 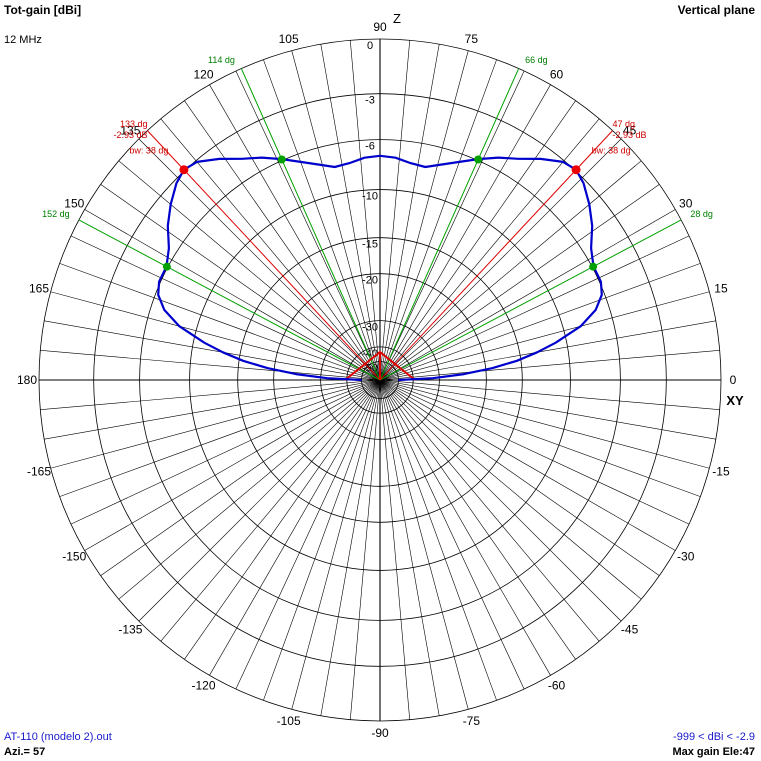 What do you see at coordinates (721, 471) in the screenshot?
I see `angle-tick-label: -15` at bounding box center [721, 471].